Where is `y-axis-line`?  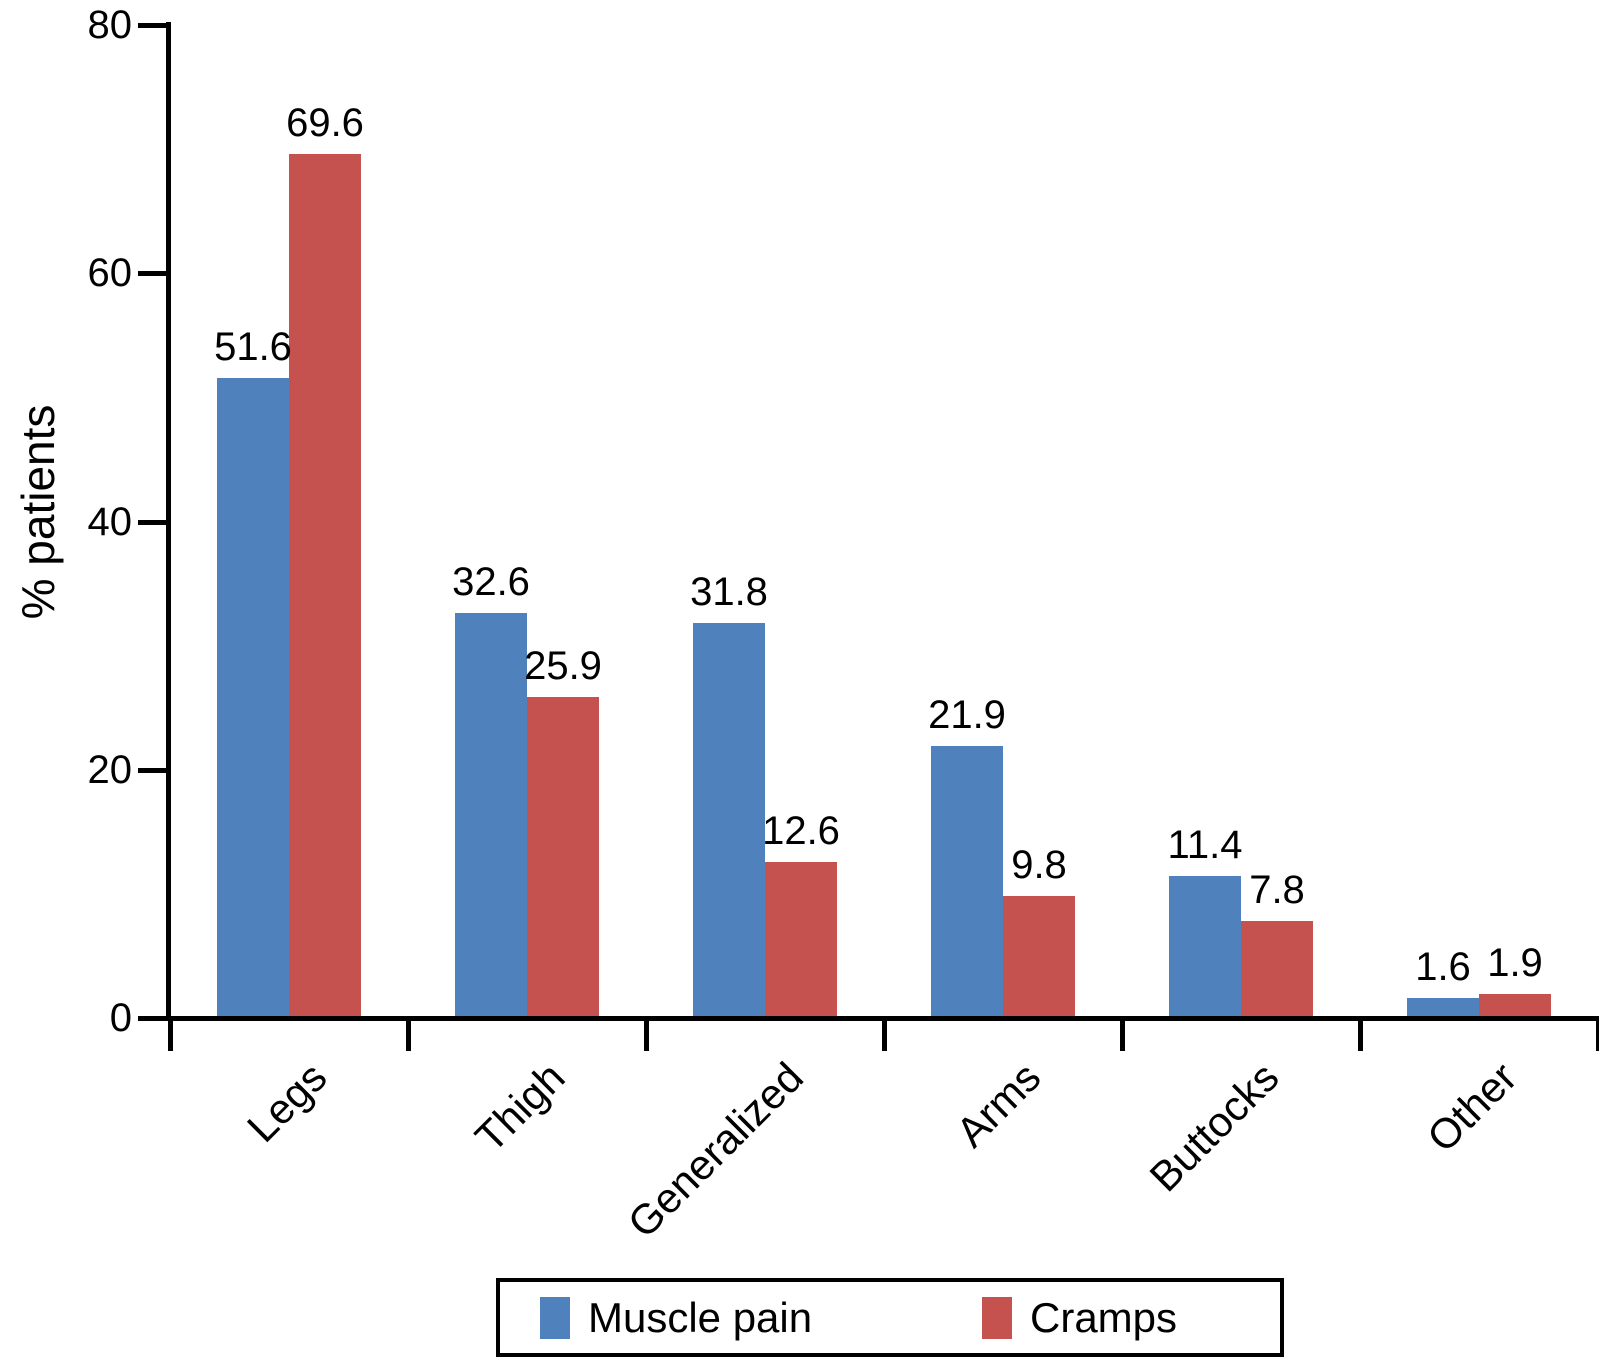 y-axis-line is located at coordinates (168, 521).